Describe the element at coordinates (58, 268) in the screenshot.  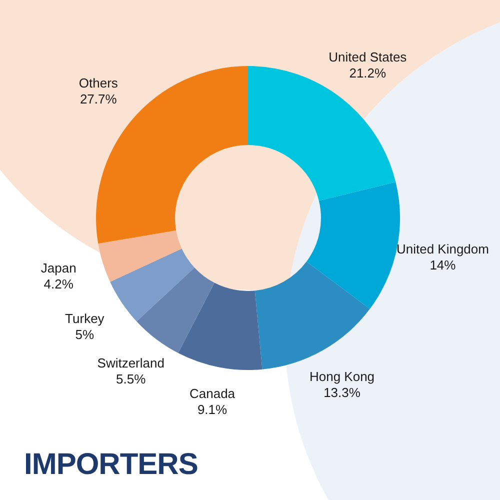
I see `slice-label: Japan` at that location.